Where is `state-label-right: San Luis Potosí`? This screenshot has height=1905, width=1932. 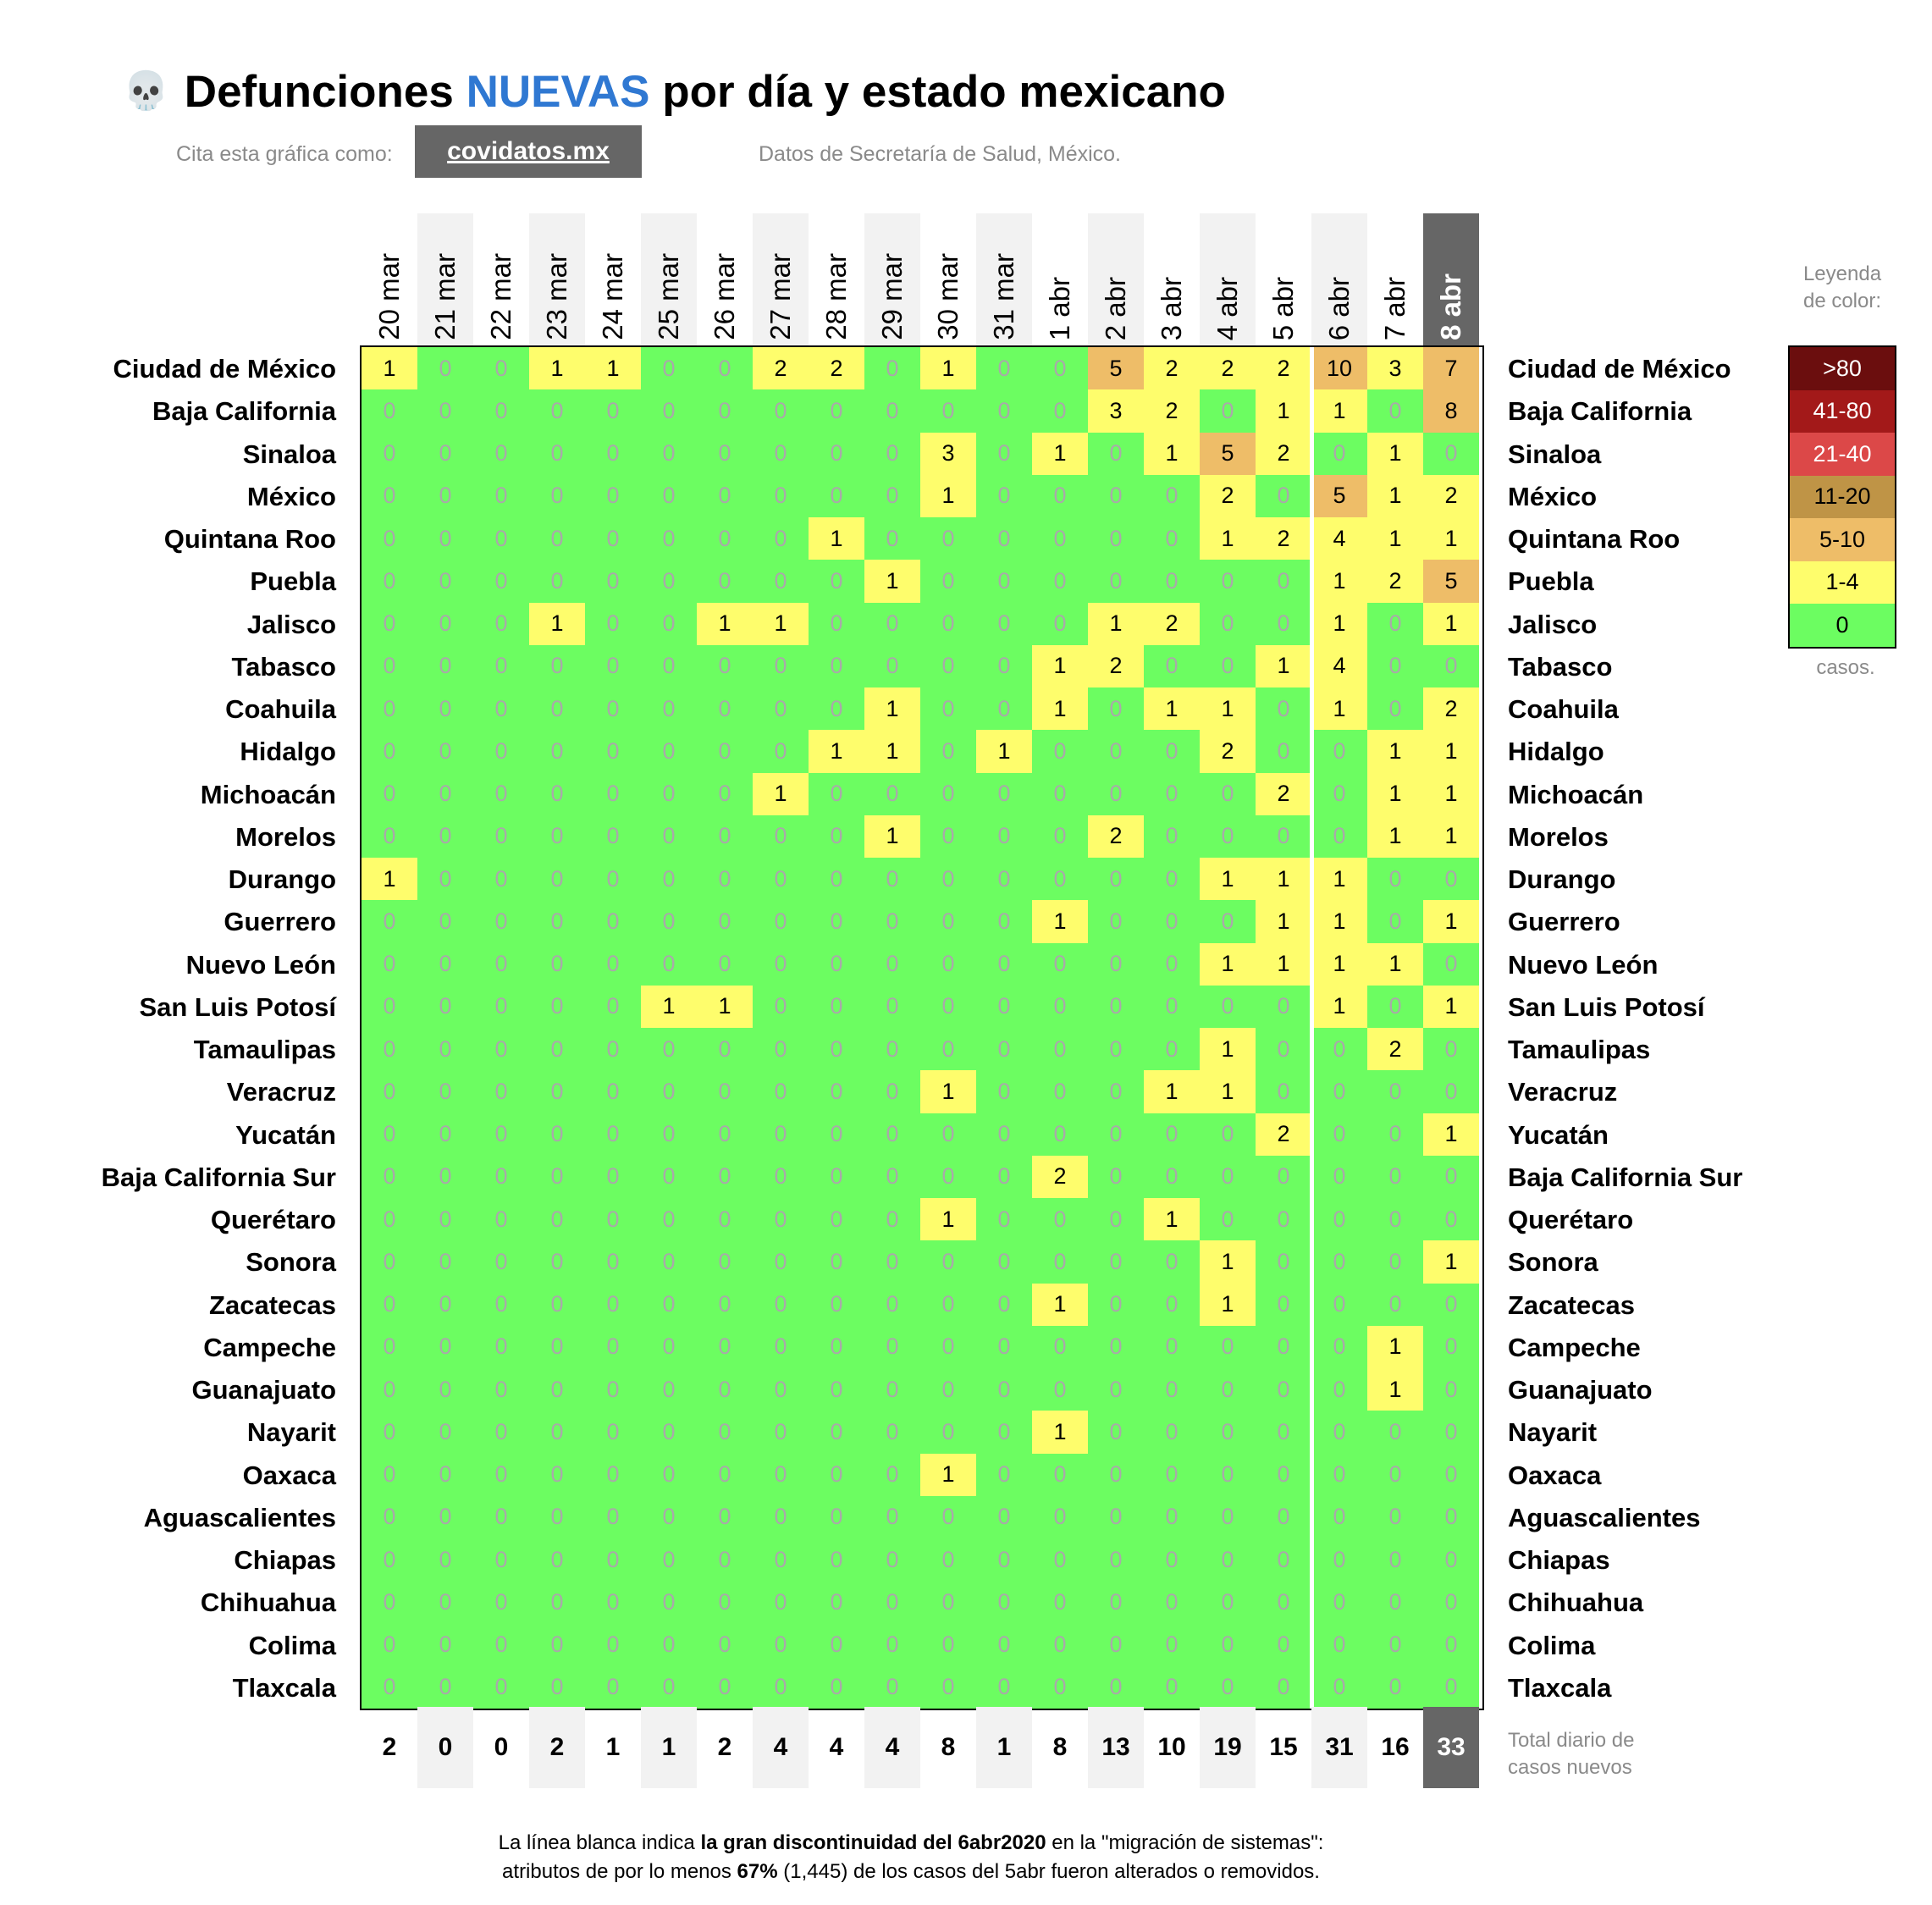
state-label-right: San Luis Potosí is located at coordinates (1606, 1006).